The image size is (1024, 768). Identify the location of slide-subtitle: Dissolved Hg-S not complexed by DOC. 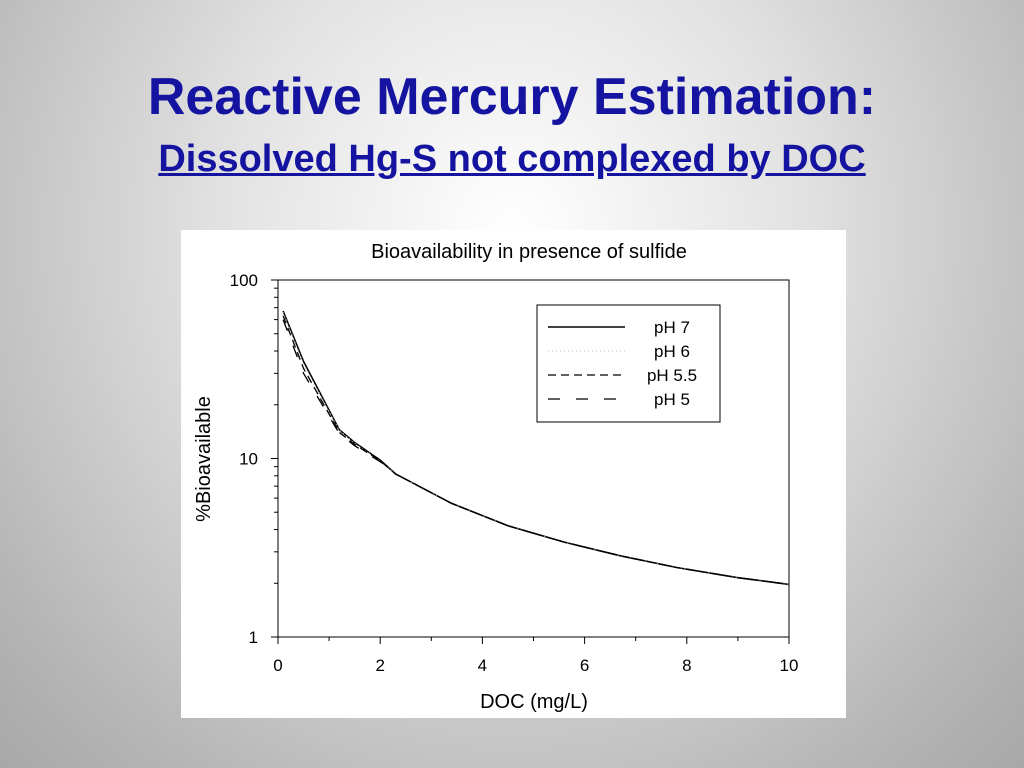
(512, 159).